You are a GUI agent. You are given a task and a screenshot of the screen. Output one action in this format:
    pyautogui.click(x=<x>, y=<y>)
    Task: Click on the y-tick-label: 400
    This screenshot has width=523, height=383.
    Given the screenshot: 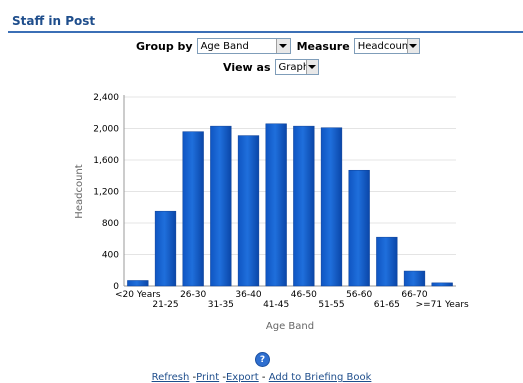 What is the action you would take?
    pyautogui.click(x=110, y=256)
    